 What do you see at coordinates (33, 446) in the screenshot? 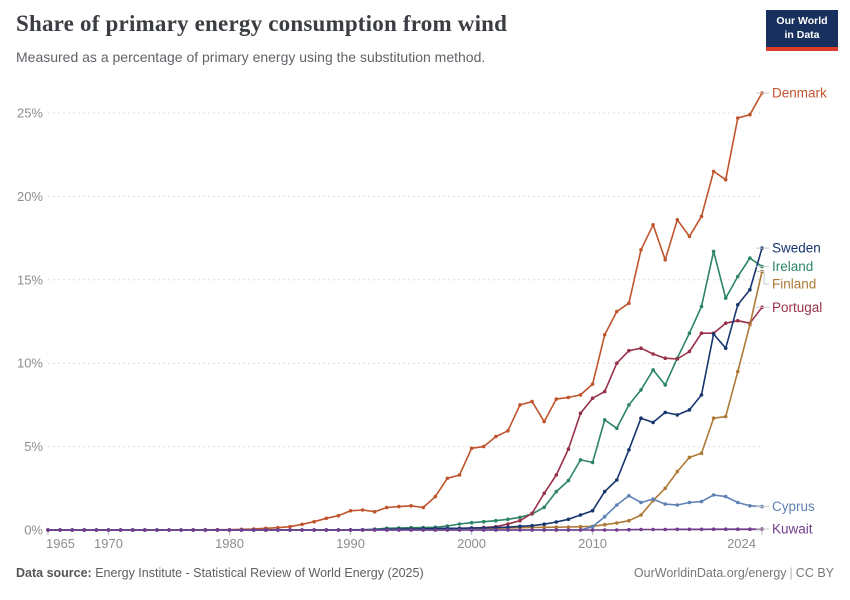
I see `y-tick-label: 5%` at bounding box center [33, 446].